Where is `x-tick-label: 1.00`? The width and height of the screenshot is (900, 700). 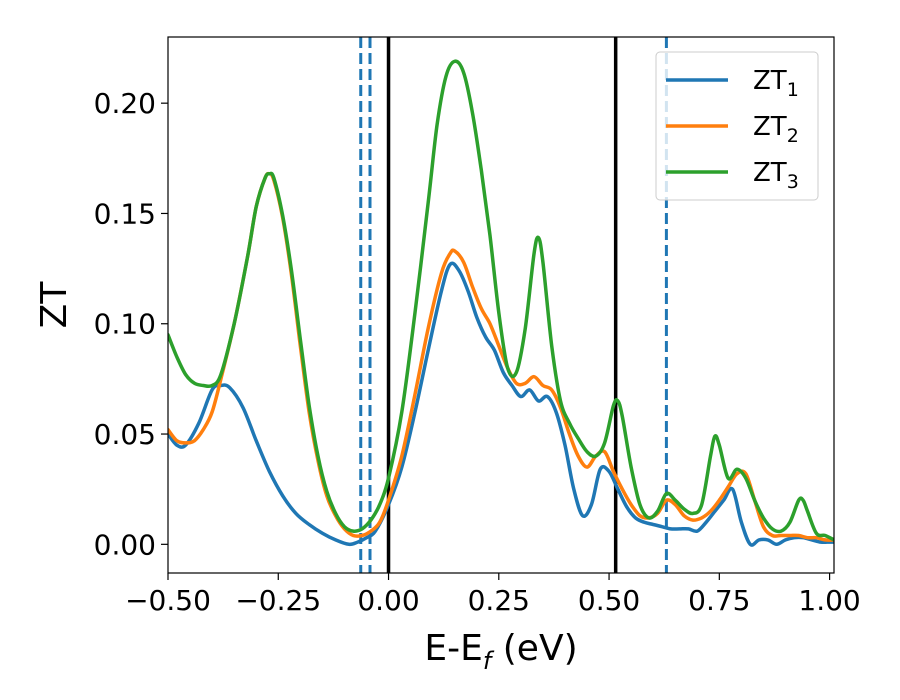
x-tick-label: 1.00 is located at coordinates (829, 600).